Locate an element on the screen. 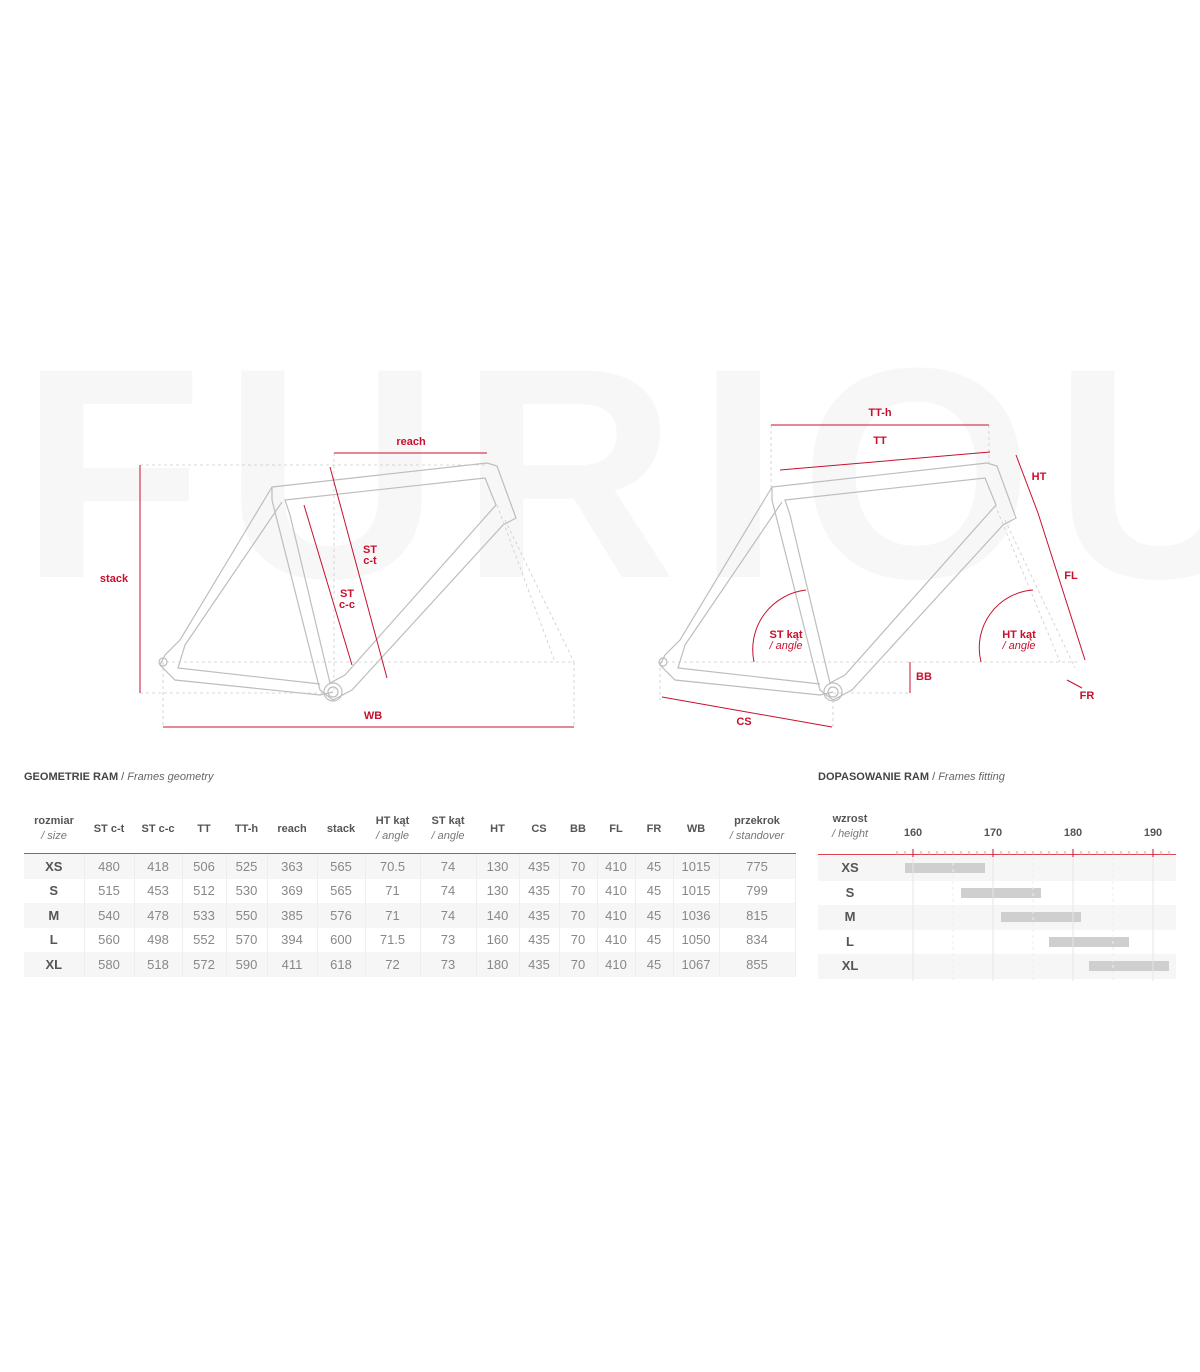 This screenshot has height=1372, width=1200. fitting-bar-m is located at coordinates (1041, 917).